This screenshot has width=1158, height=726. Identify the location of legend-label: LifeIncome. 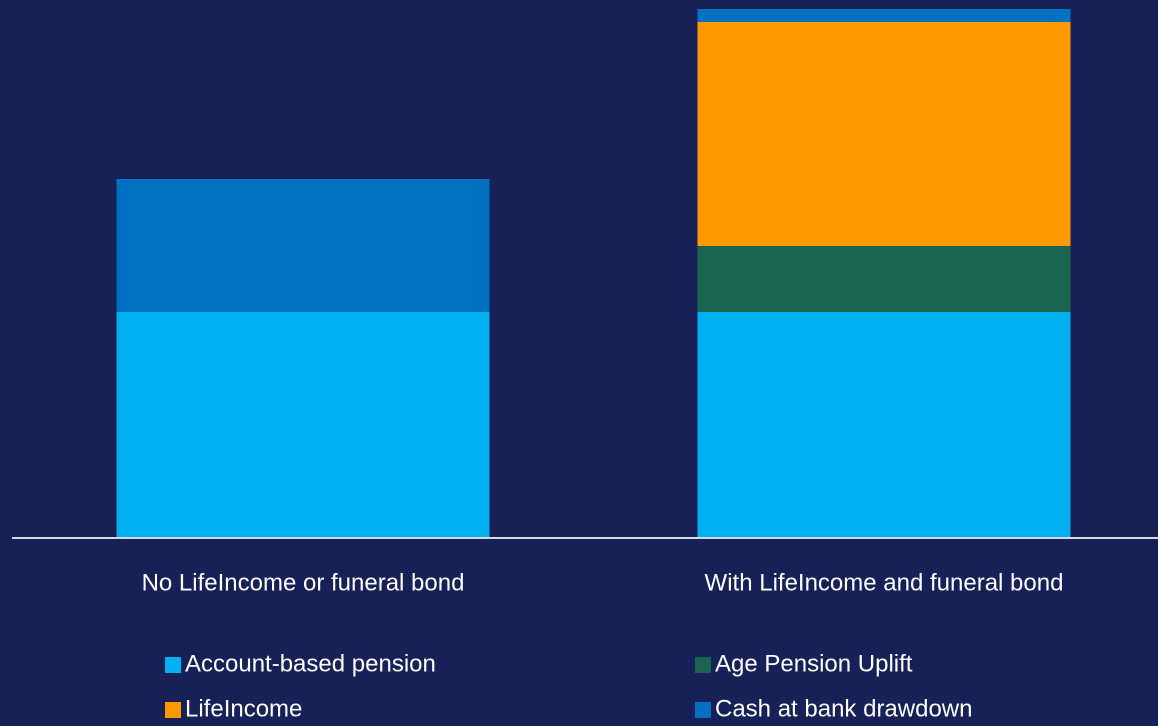
(243, 708).